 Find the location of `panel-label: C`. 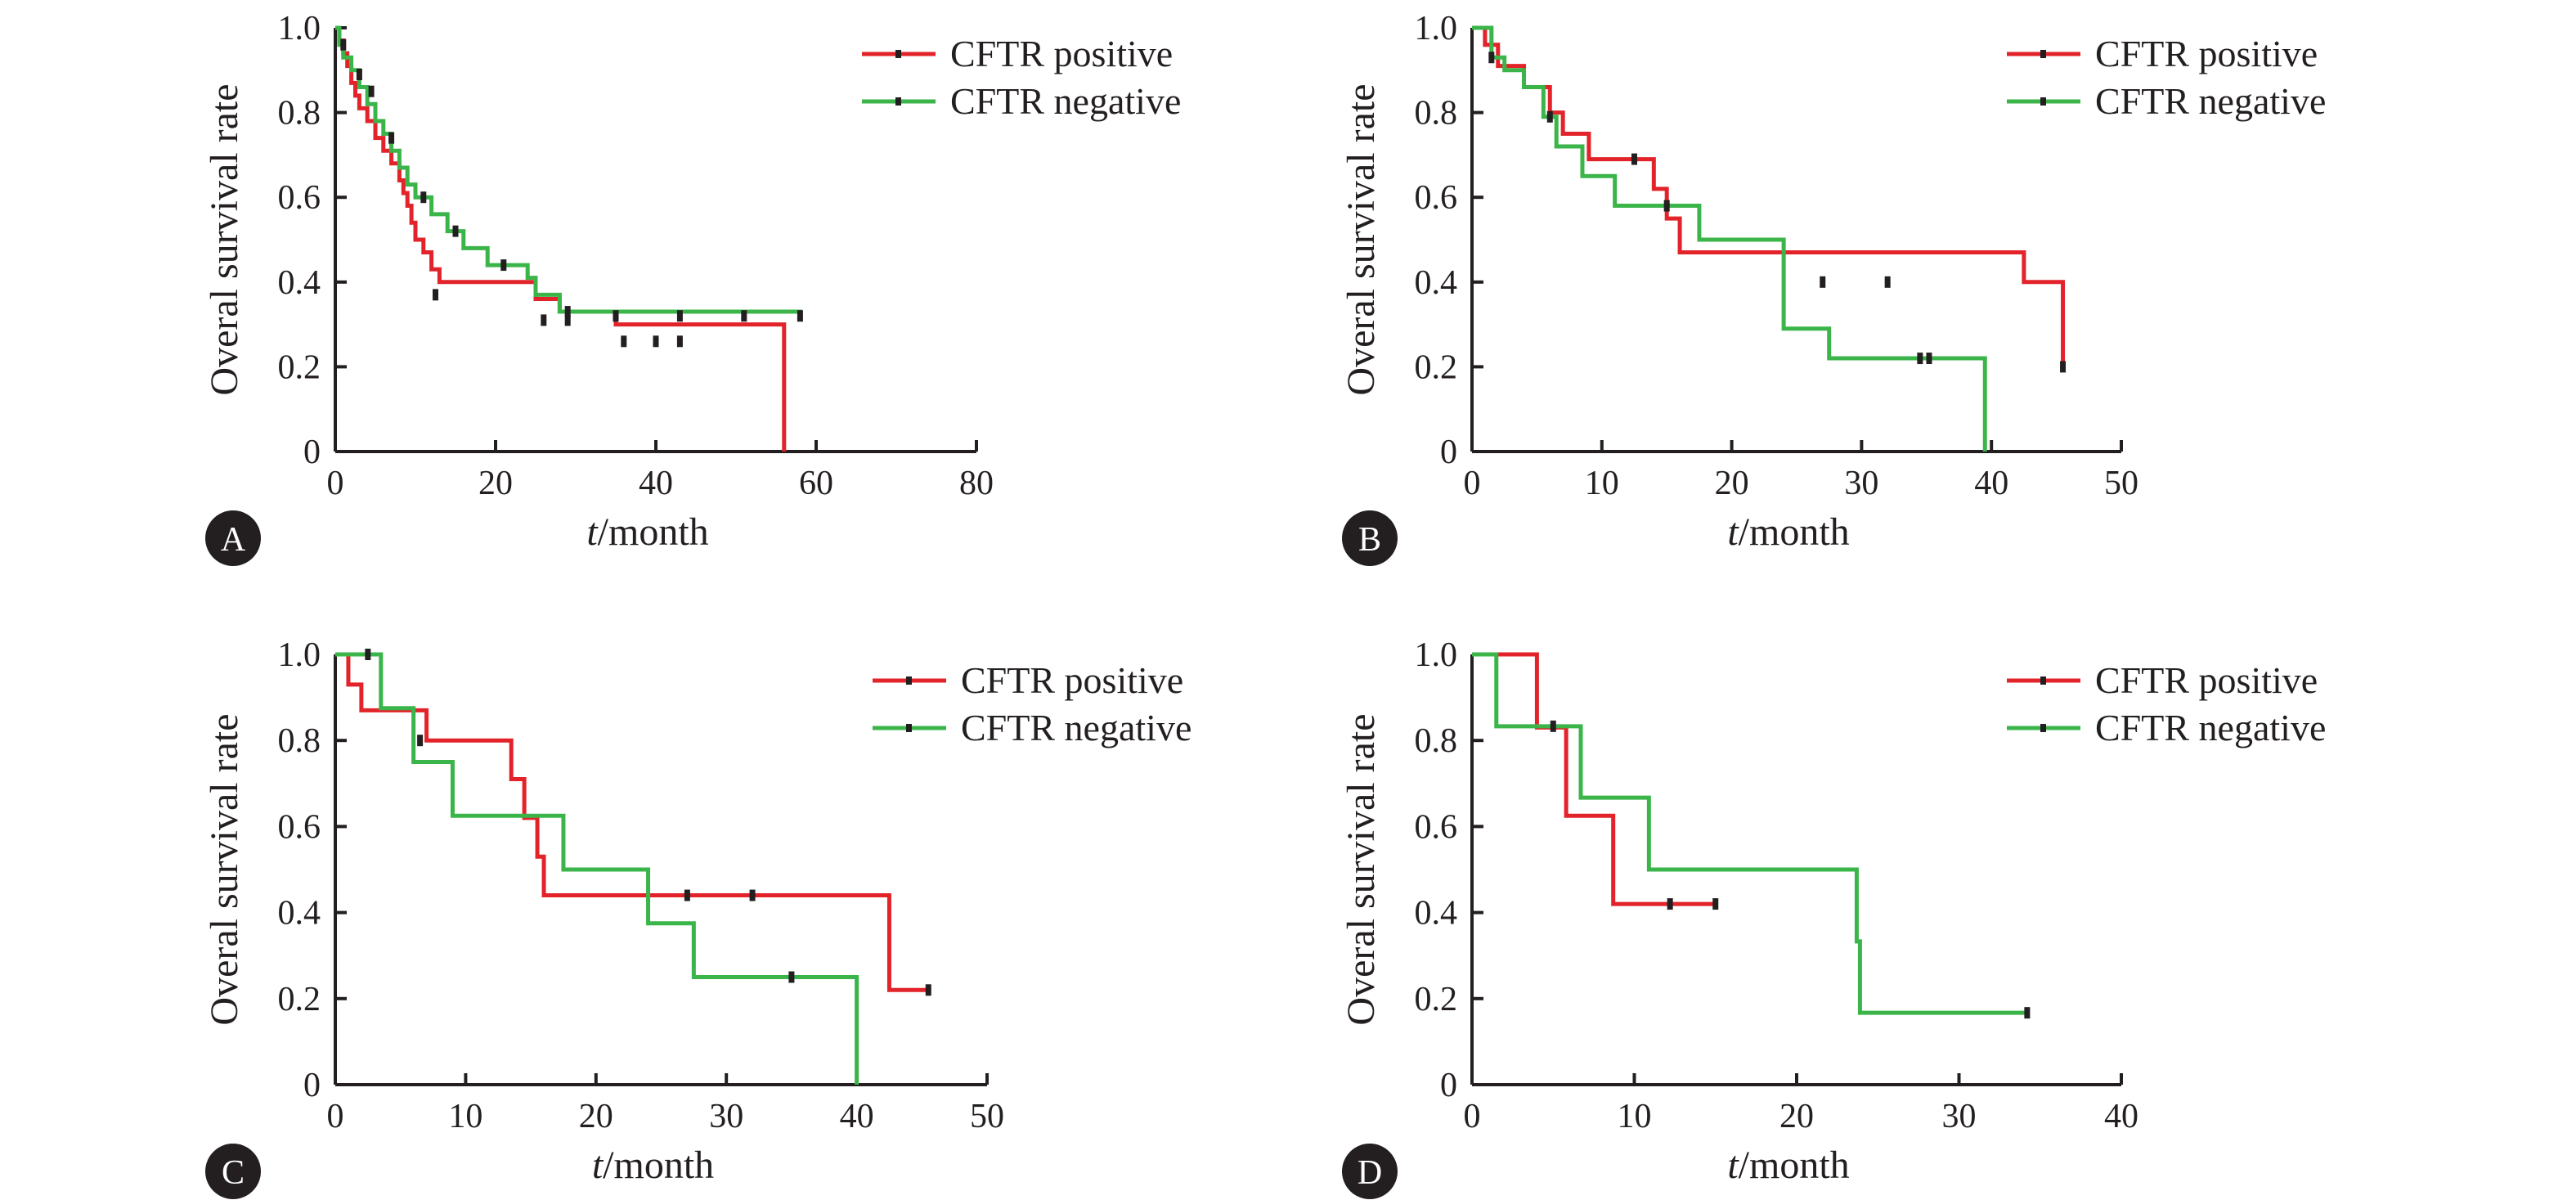

panel-label: C is located at coordinates (233, 1173).